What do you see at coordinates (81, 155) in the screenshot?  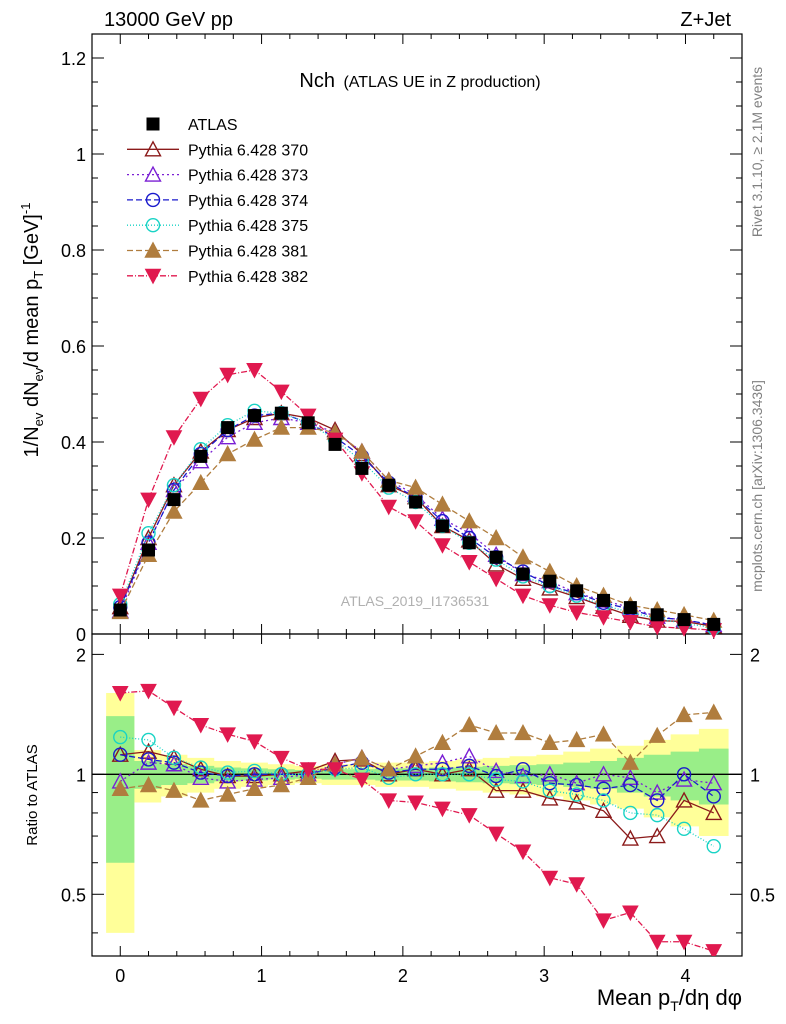 I see `y-tick-label: 1` at bounding box center [81, 155].